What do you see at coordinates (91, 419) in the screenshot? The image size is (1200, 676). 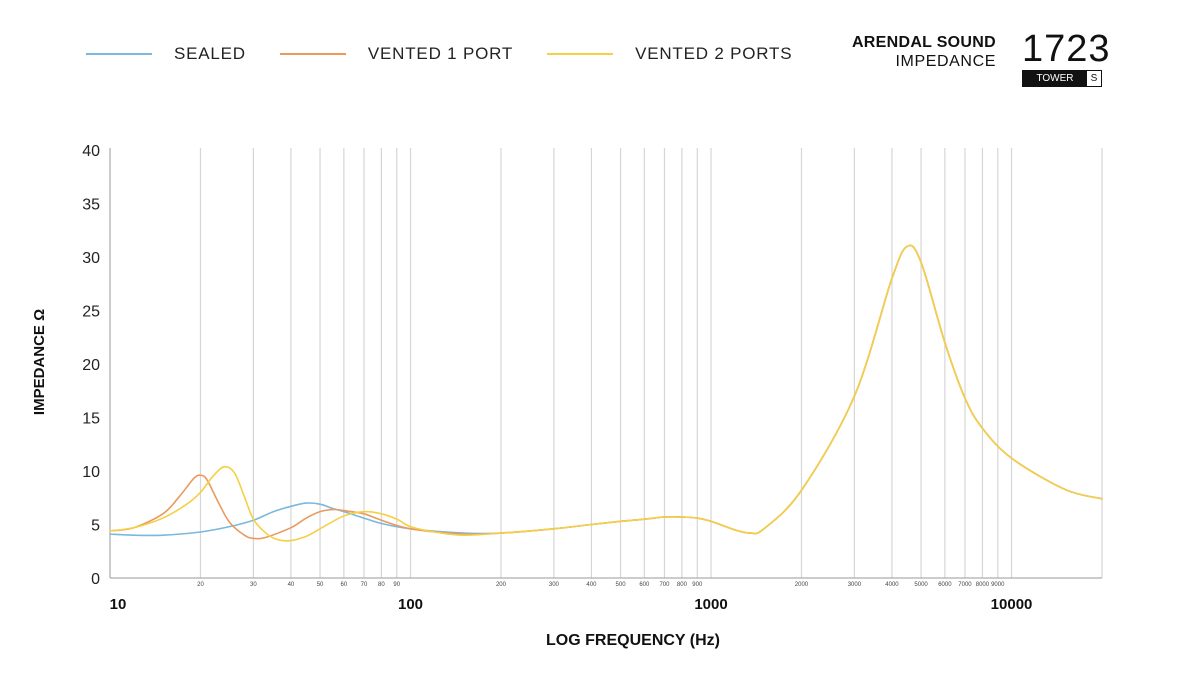 I see `y-tick-label-15: 15` at bounding box center [91, 419].